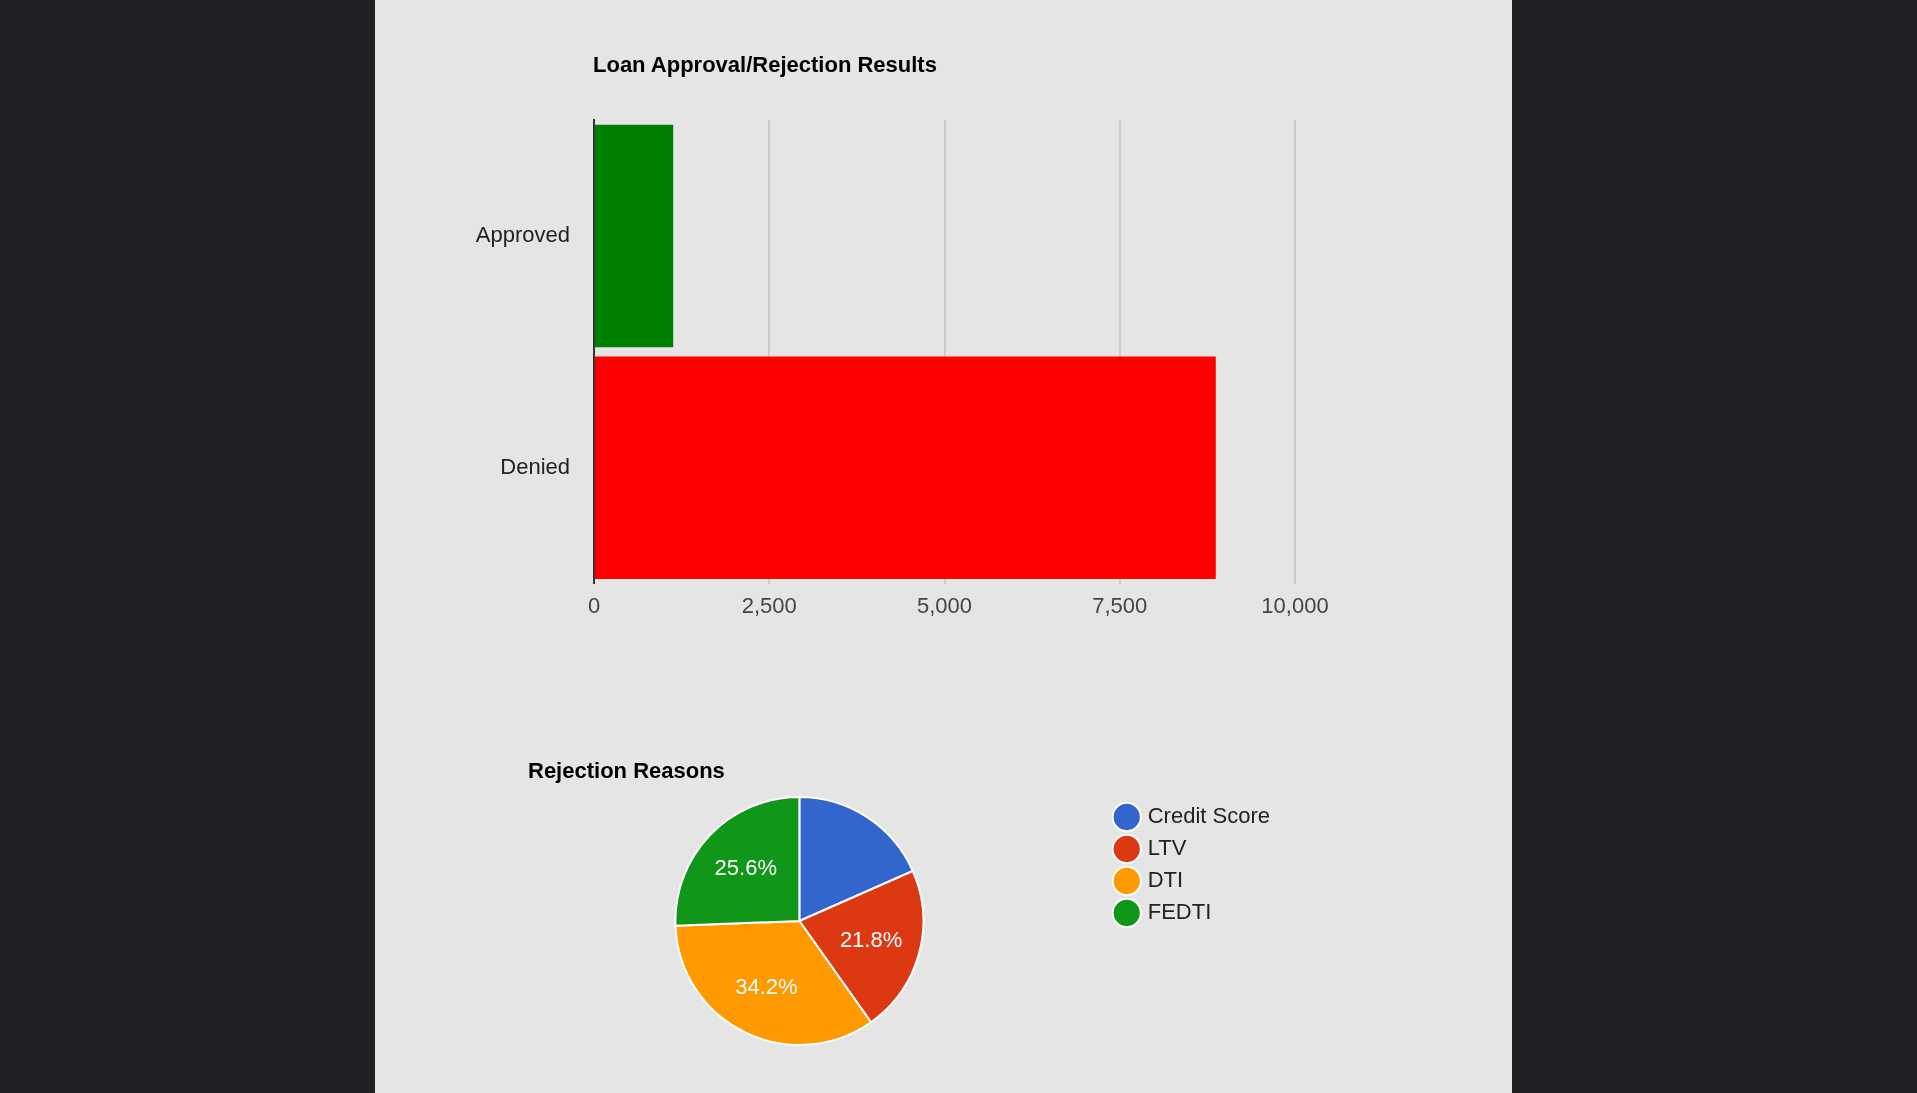  What do you see at coordinates (745, 868) in the screenshot?
I see `data-label: 25.6%` at bounding box center [745, 868].